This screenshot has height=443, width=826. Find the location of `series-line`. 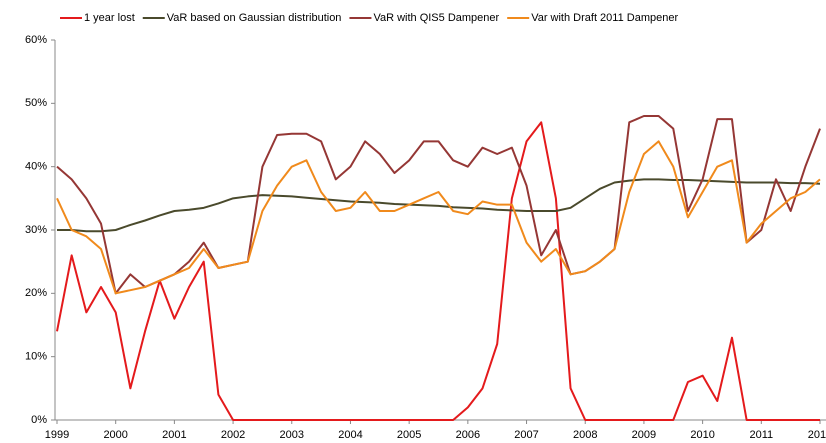

series-line is located at coordinates (439, 205).